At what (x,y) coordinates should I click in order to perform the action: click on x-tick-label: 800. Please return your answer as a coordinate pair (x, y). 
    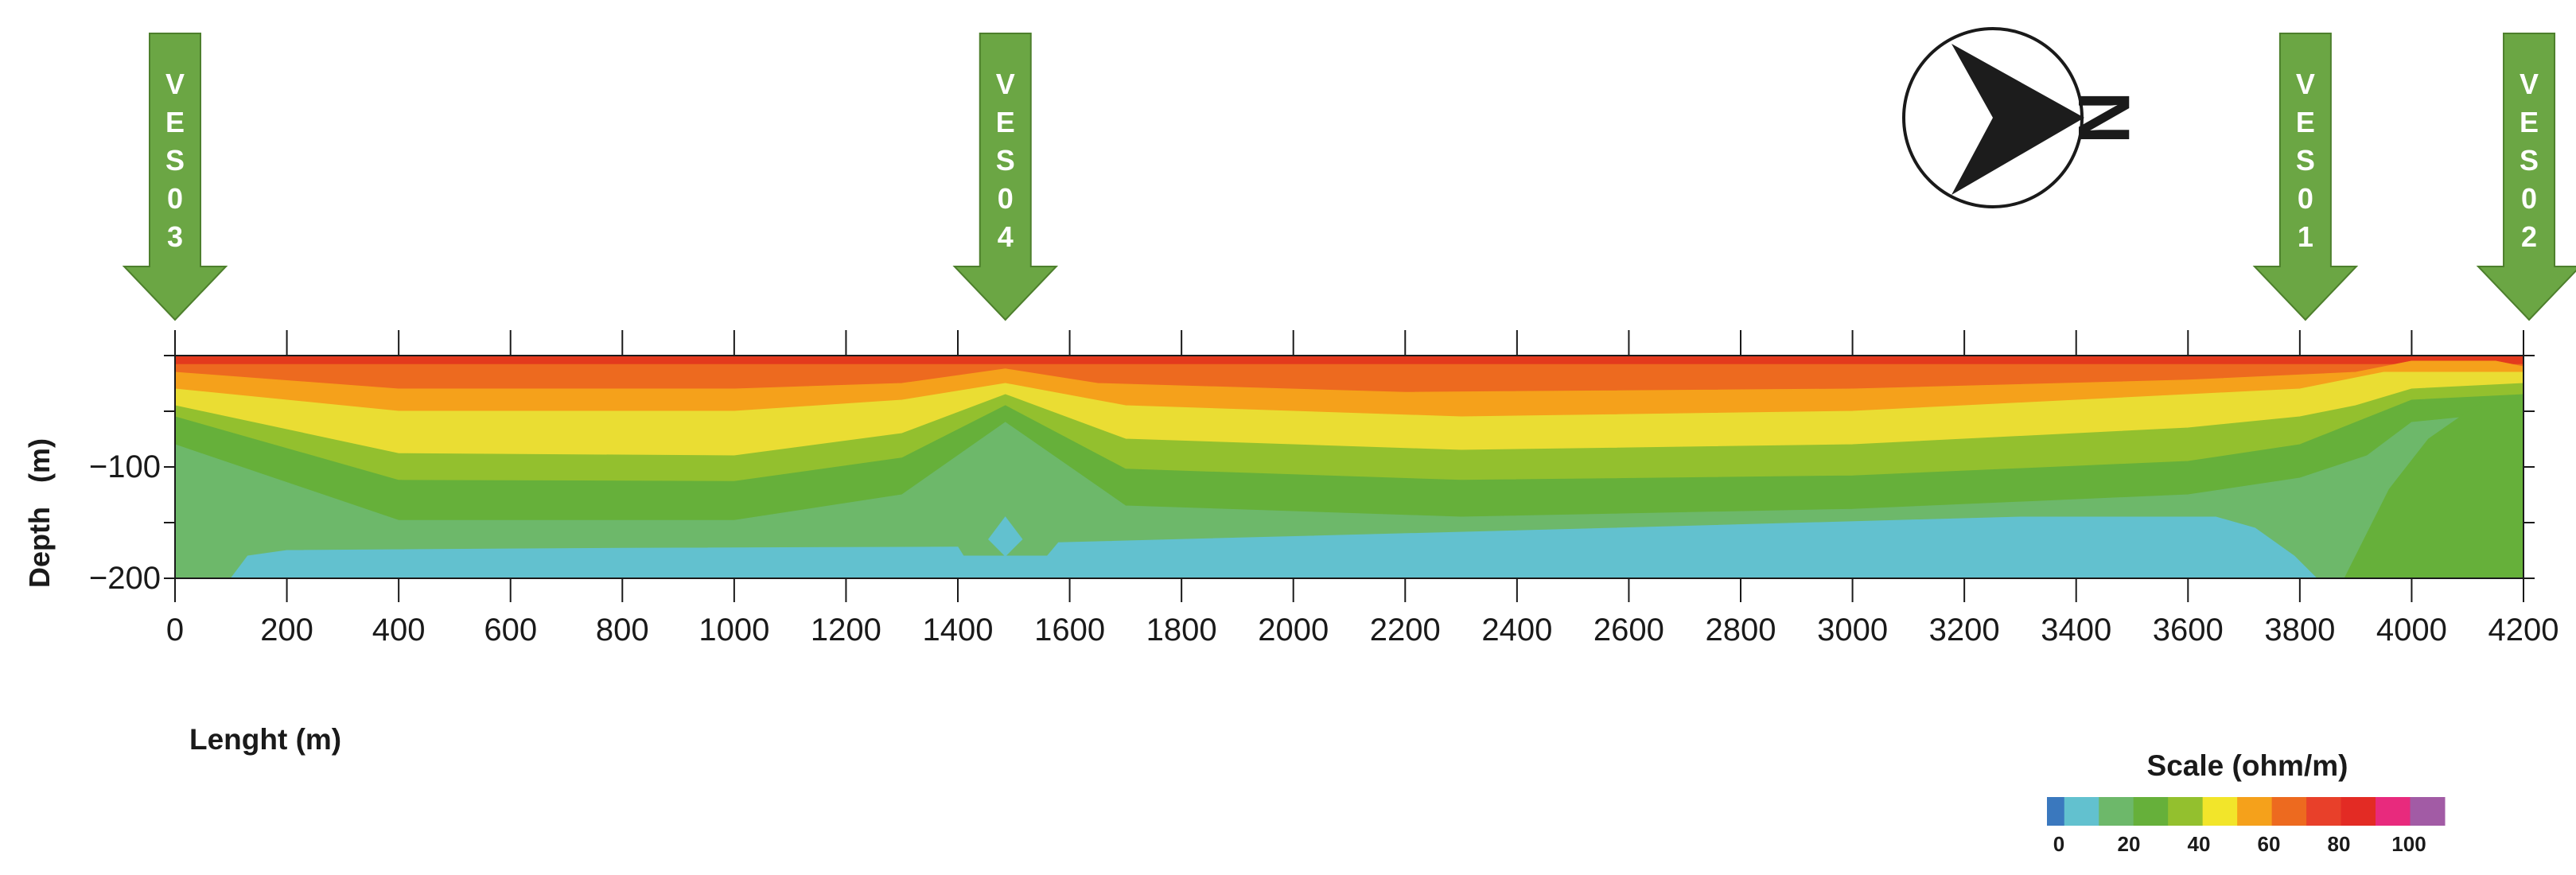
    Looking at the image, I should click on (623, 630).